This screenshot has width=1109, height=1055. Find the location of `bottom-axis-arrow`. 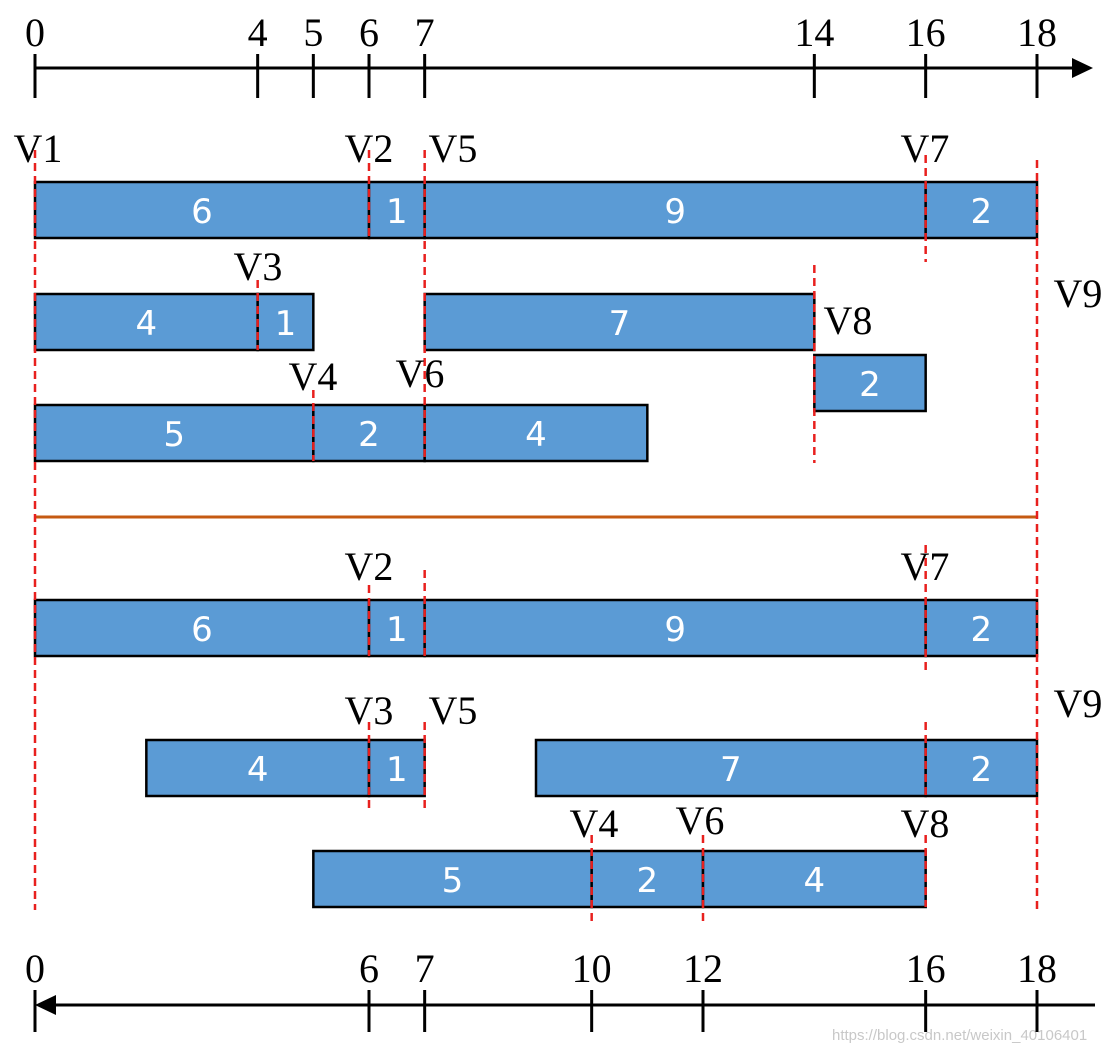

bottom-axis-arrow is located at coordinates (45, 1005).